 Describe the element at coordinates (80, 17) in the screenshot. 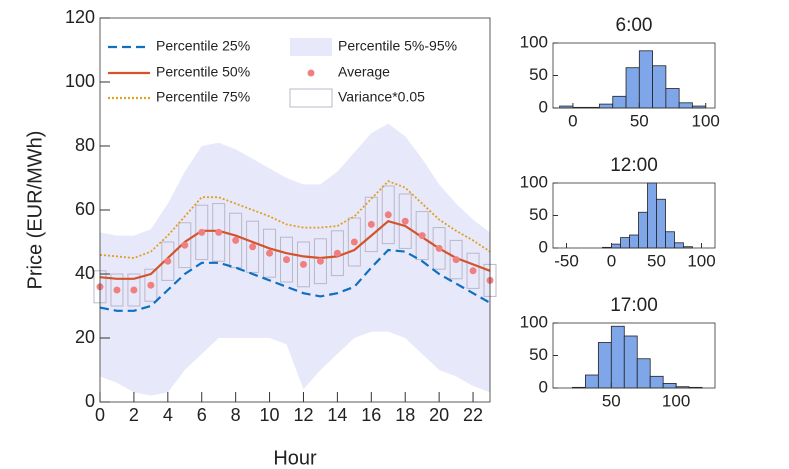

I see `y-tick-label: 120` at that location.